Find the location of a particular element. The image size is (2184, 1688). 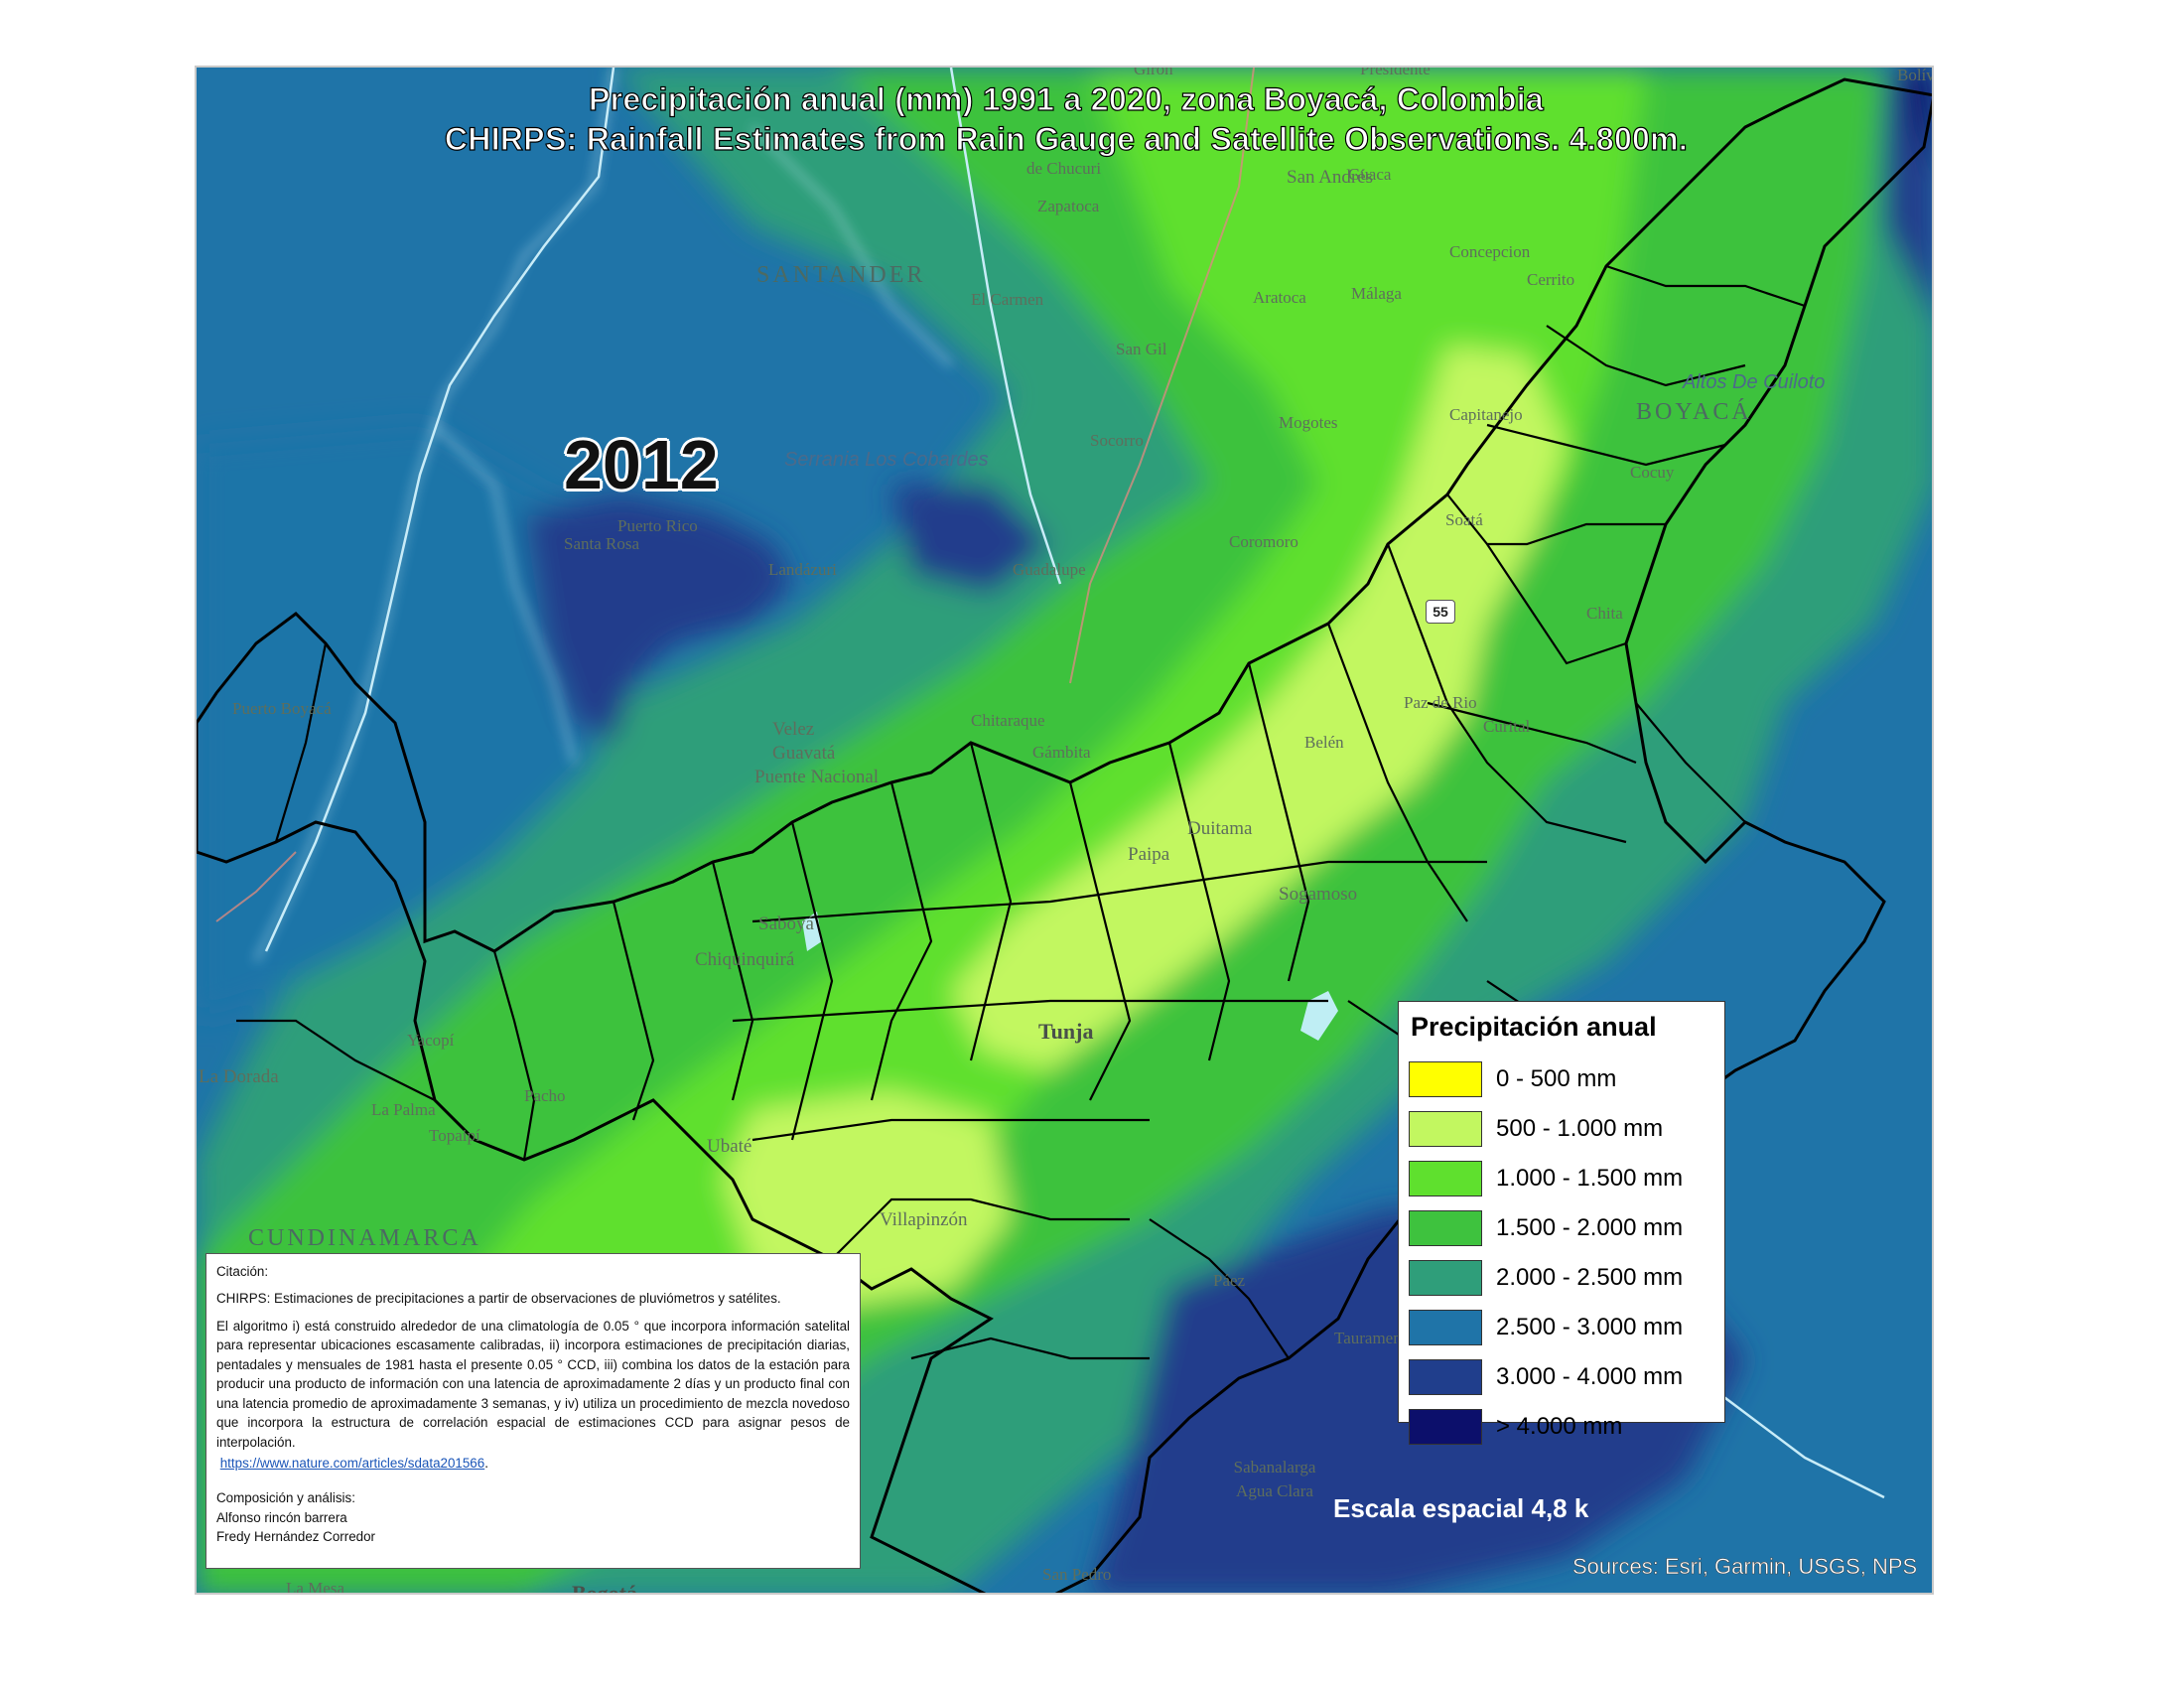

place-label: Málaga is located at coordinates (1376, 293).